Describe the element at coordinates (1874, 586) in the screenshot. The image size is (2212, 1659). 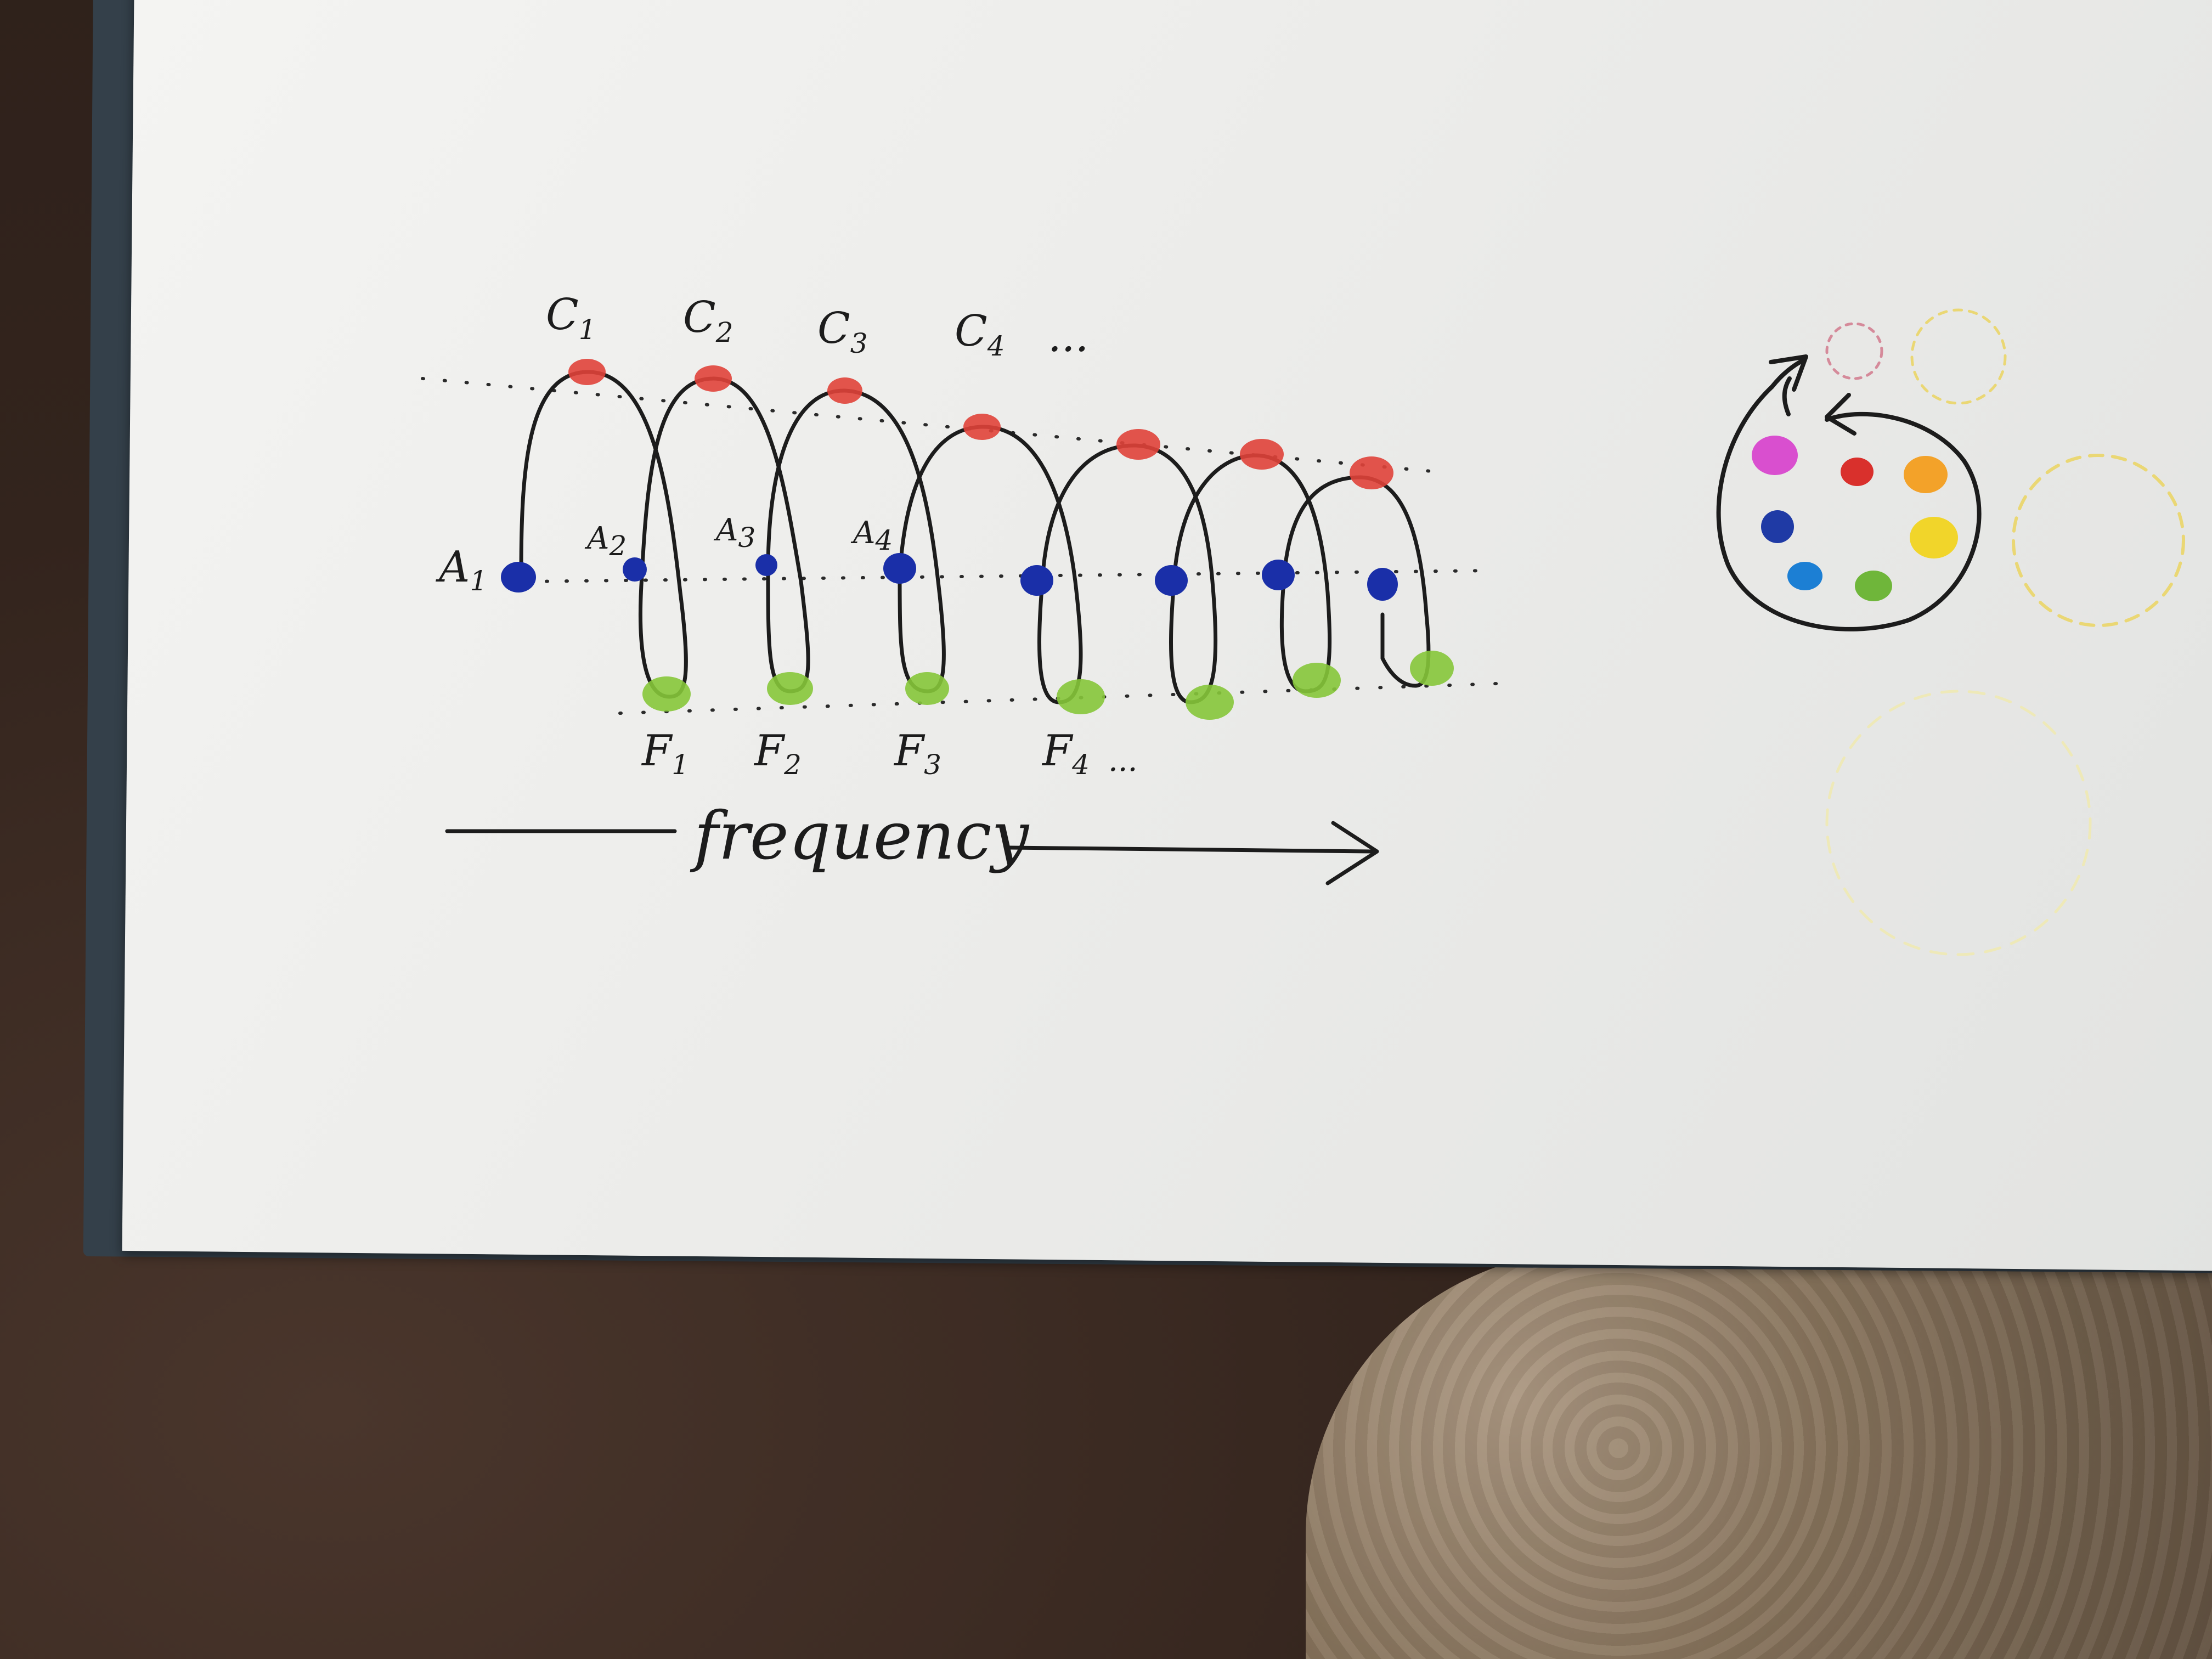
I see `paint-green` at that location.